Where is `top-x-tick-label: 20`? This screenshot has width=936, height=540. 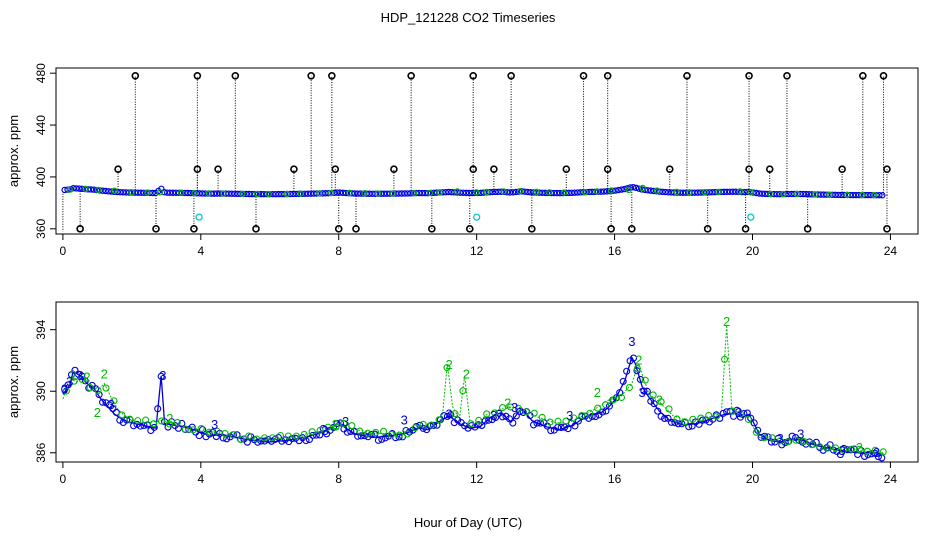
top-x-tick-label: 20 is located at coordinates (753, 251).